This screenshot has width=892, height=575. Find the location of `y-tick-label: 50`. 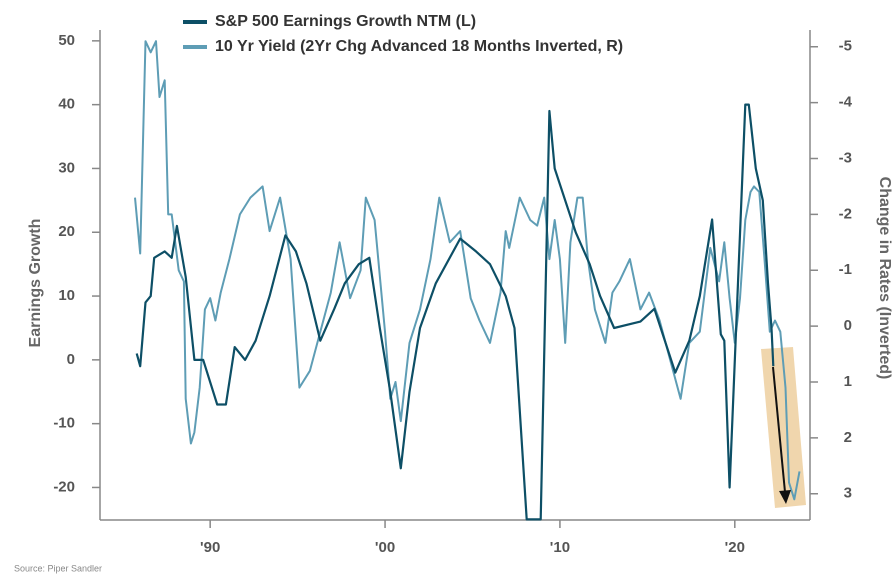

y-tick-label: 50 is located at coordinates (66, 40).